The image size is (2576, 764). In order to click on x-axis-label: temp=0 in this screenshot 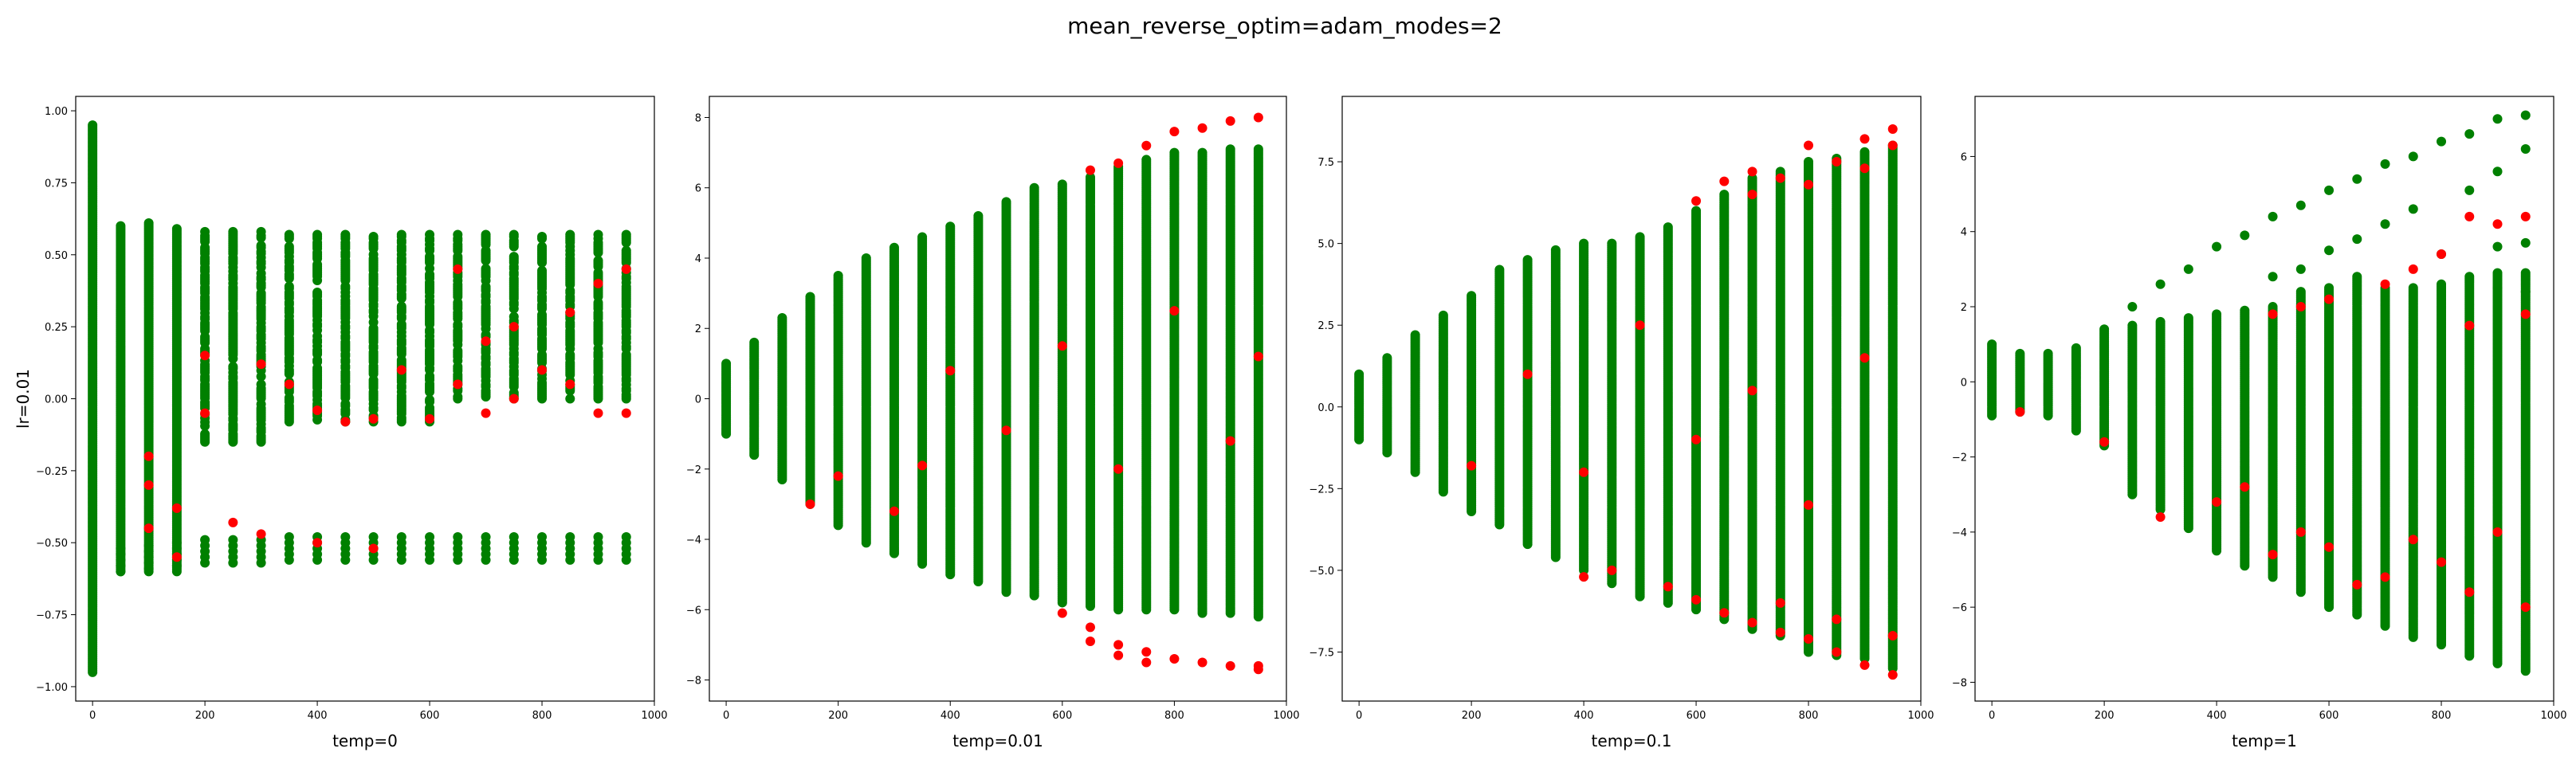, I will do `click(365, 740)`.